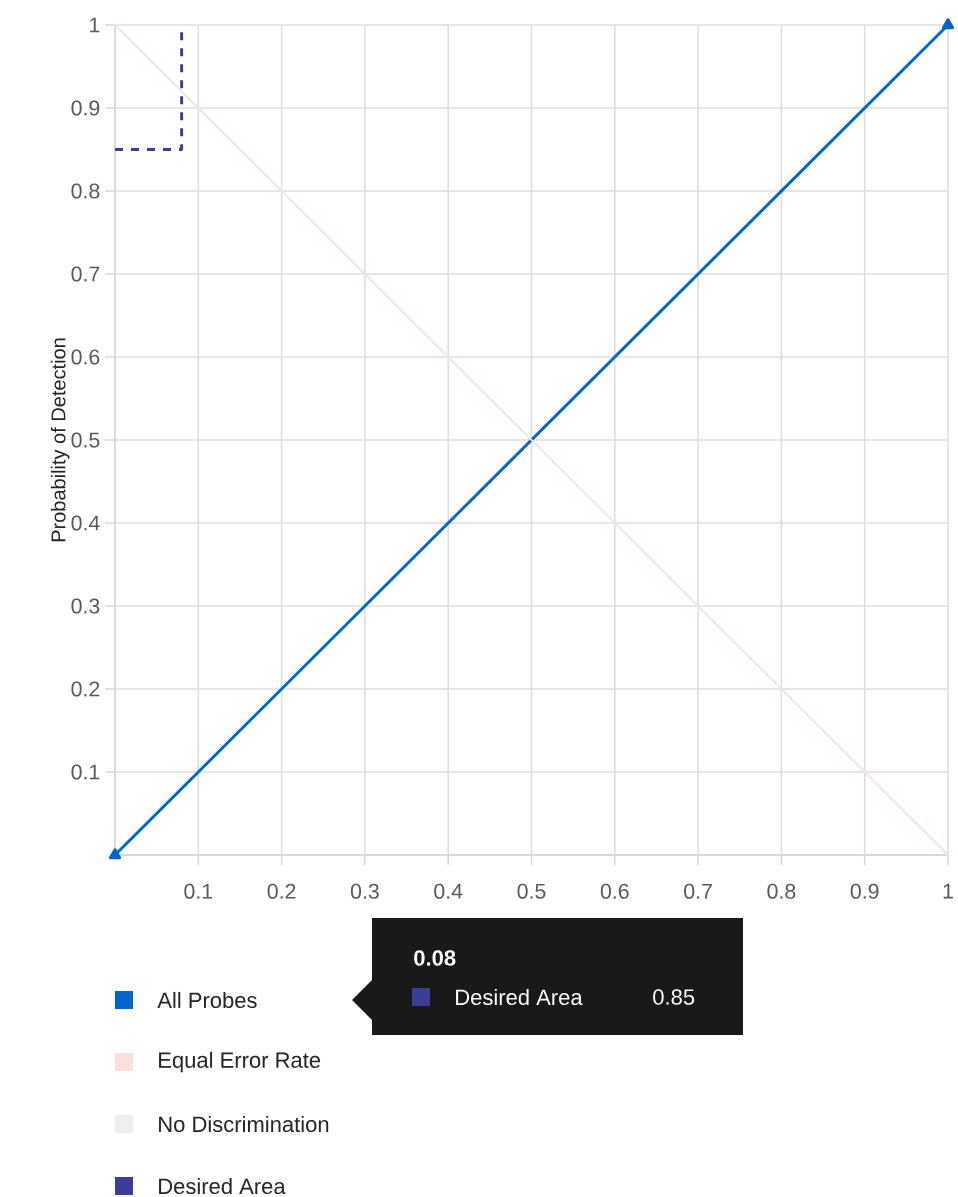  Describe the element at coordinates (673, 997) in the screenshot. I see `text: 0.85` at that location.